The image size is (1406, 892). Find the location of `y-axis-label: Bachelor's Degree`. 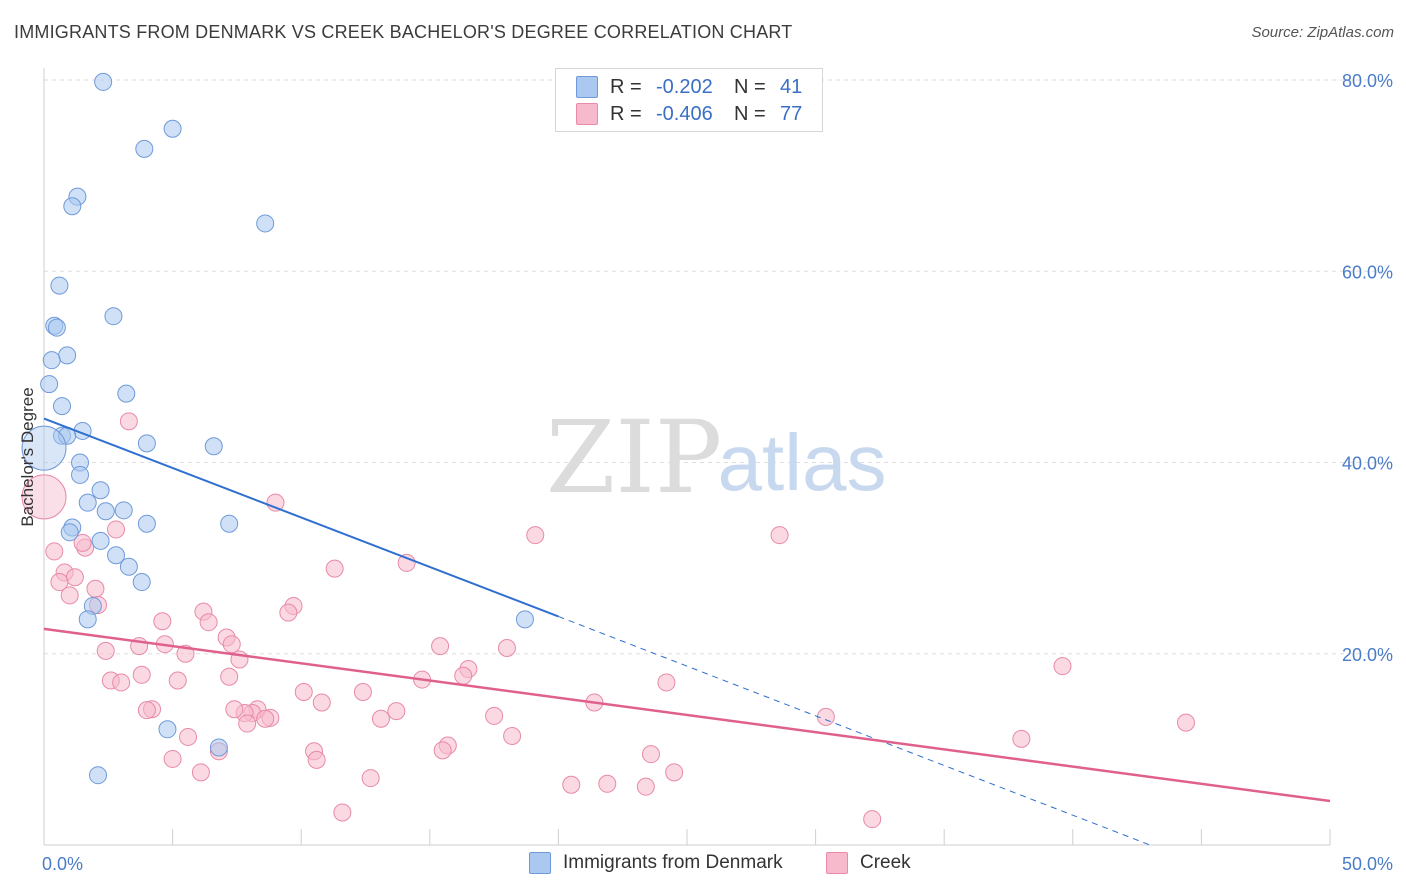

y-axis-label: Bachelor's Degree is located at coordinates (27, 456).